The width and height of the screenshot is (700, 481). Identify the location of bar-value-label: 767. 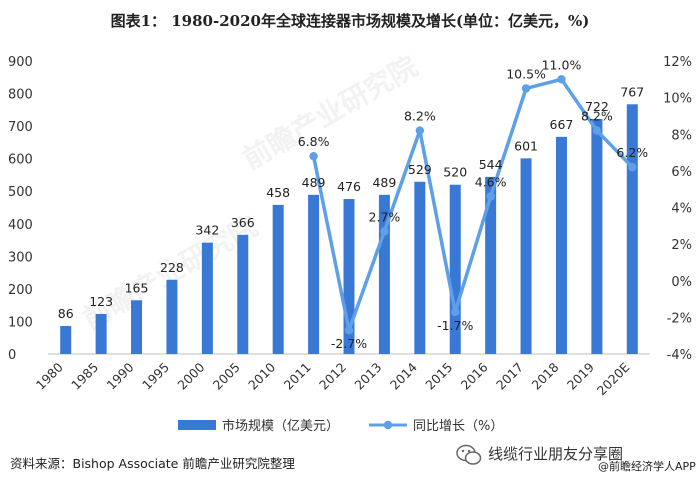
(632, 91).